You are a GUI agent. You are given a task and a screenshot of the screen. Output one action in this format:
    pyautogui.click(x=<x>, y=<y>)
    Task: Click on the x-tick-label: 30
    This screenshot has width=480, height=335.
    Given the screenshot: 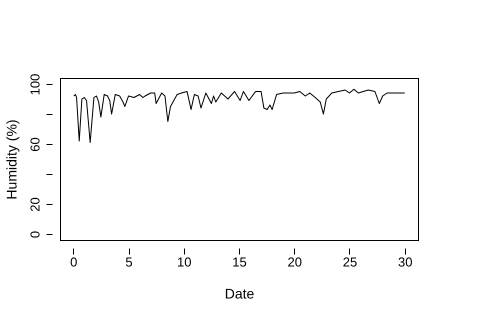 What is the action you would take?
    pyautogui.click(x=405, y=262)
    